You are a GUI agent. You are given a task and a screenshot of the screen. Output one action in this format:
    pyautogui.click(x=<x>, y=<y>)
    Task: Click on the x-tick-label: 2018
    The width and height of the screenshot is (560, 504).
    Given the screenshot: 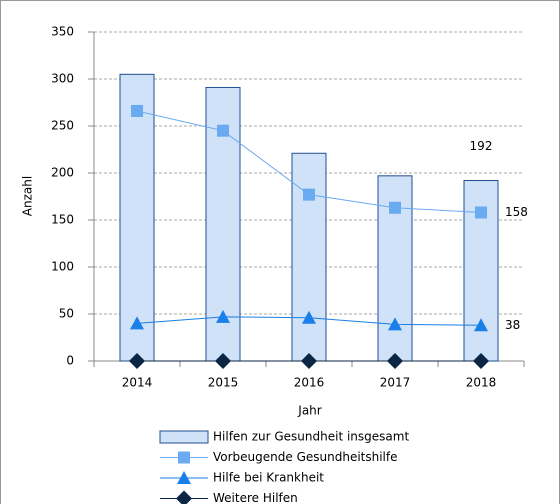 What is the action you would take?
    pyautogui.click(x=481, y=383)
    